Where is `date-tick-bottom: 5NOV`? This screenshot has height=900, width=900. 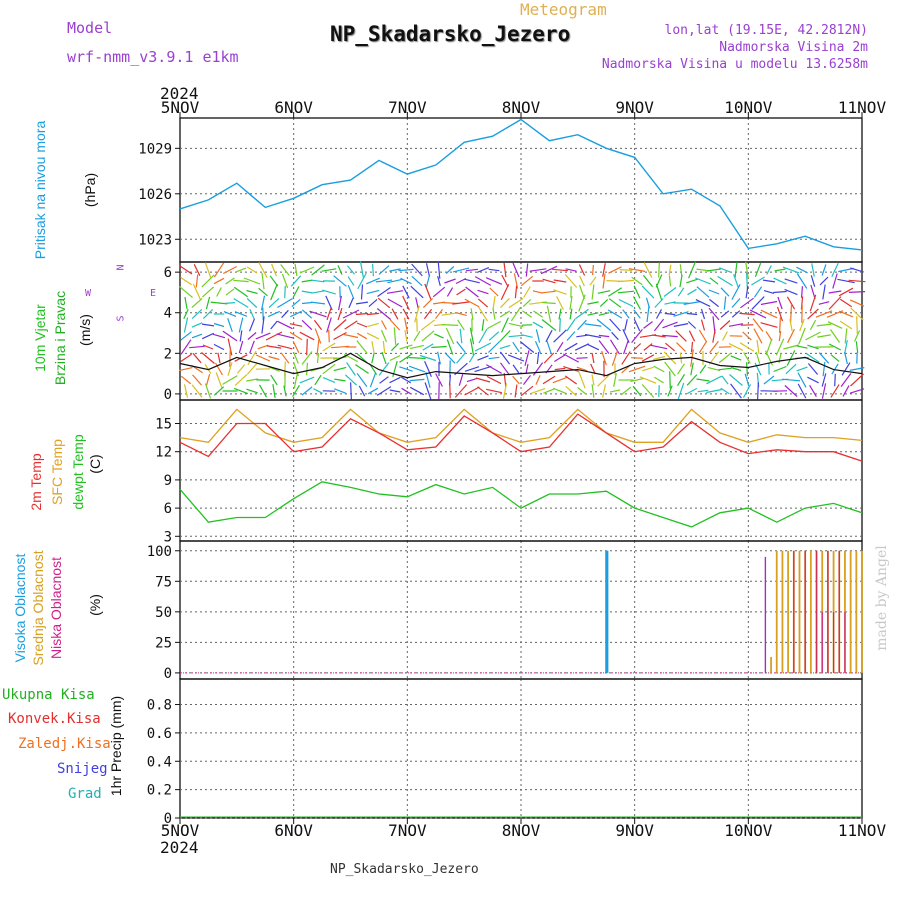 date-tick-bottom: 5NOV is located at coordinates (180, 830).